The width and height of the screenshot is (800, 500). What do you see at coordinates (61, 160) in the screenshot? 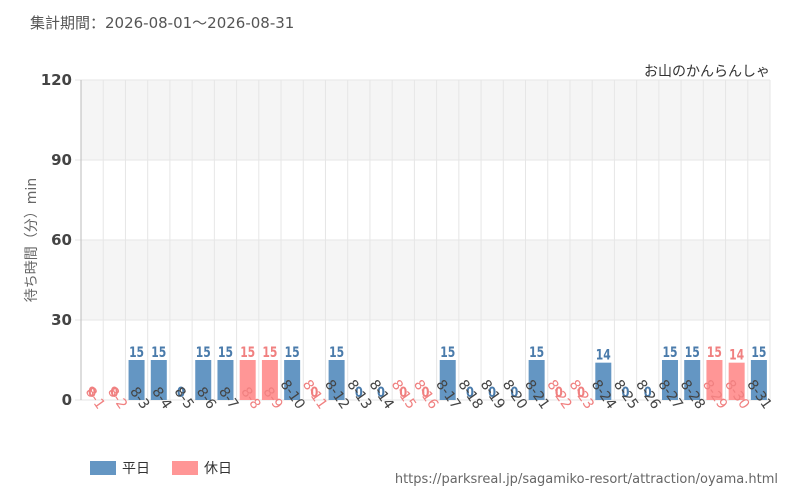
I see `y-tick-label: 90` at bounding box center [61, 160].